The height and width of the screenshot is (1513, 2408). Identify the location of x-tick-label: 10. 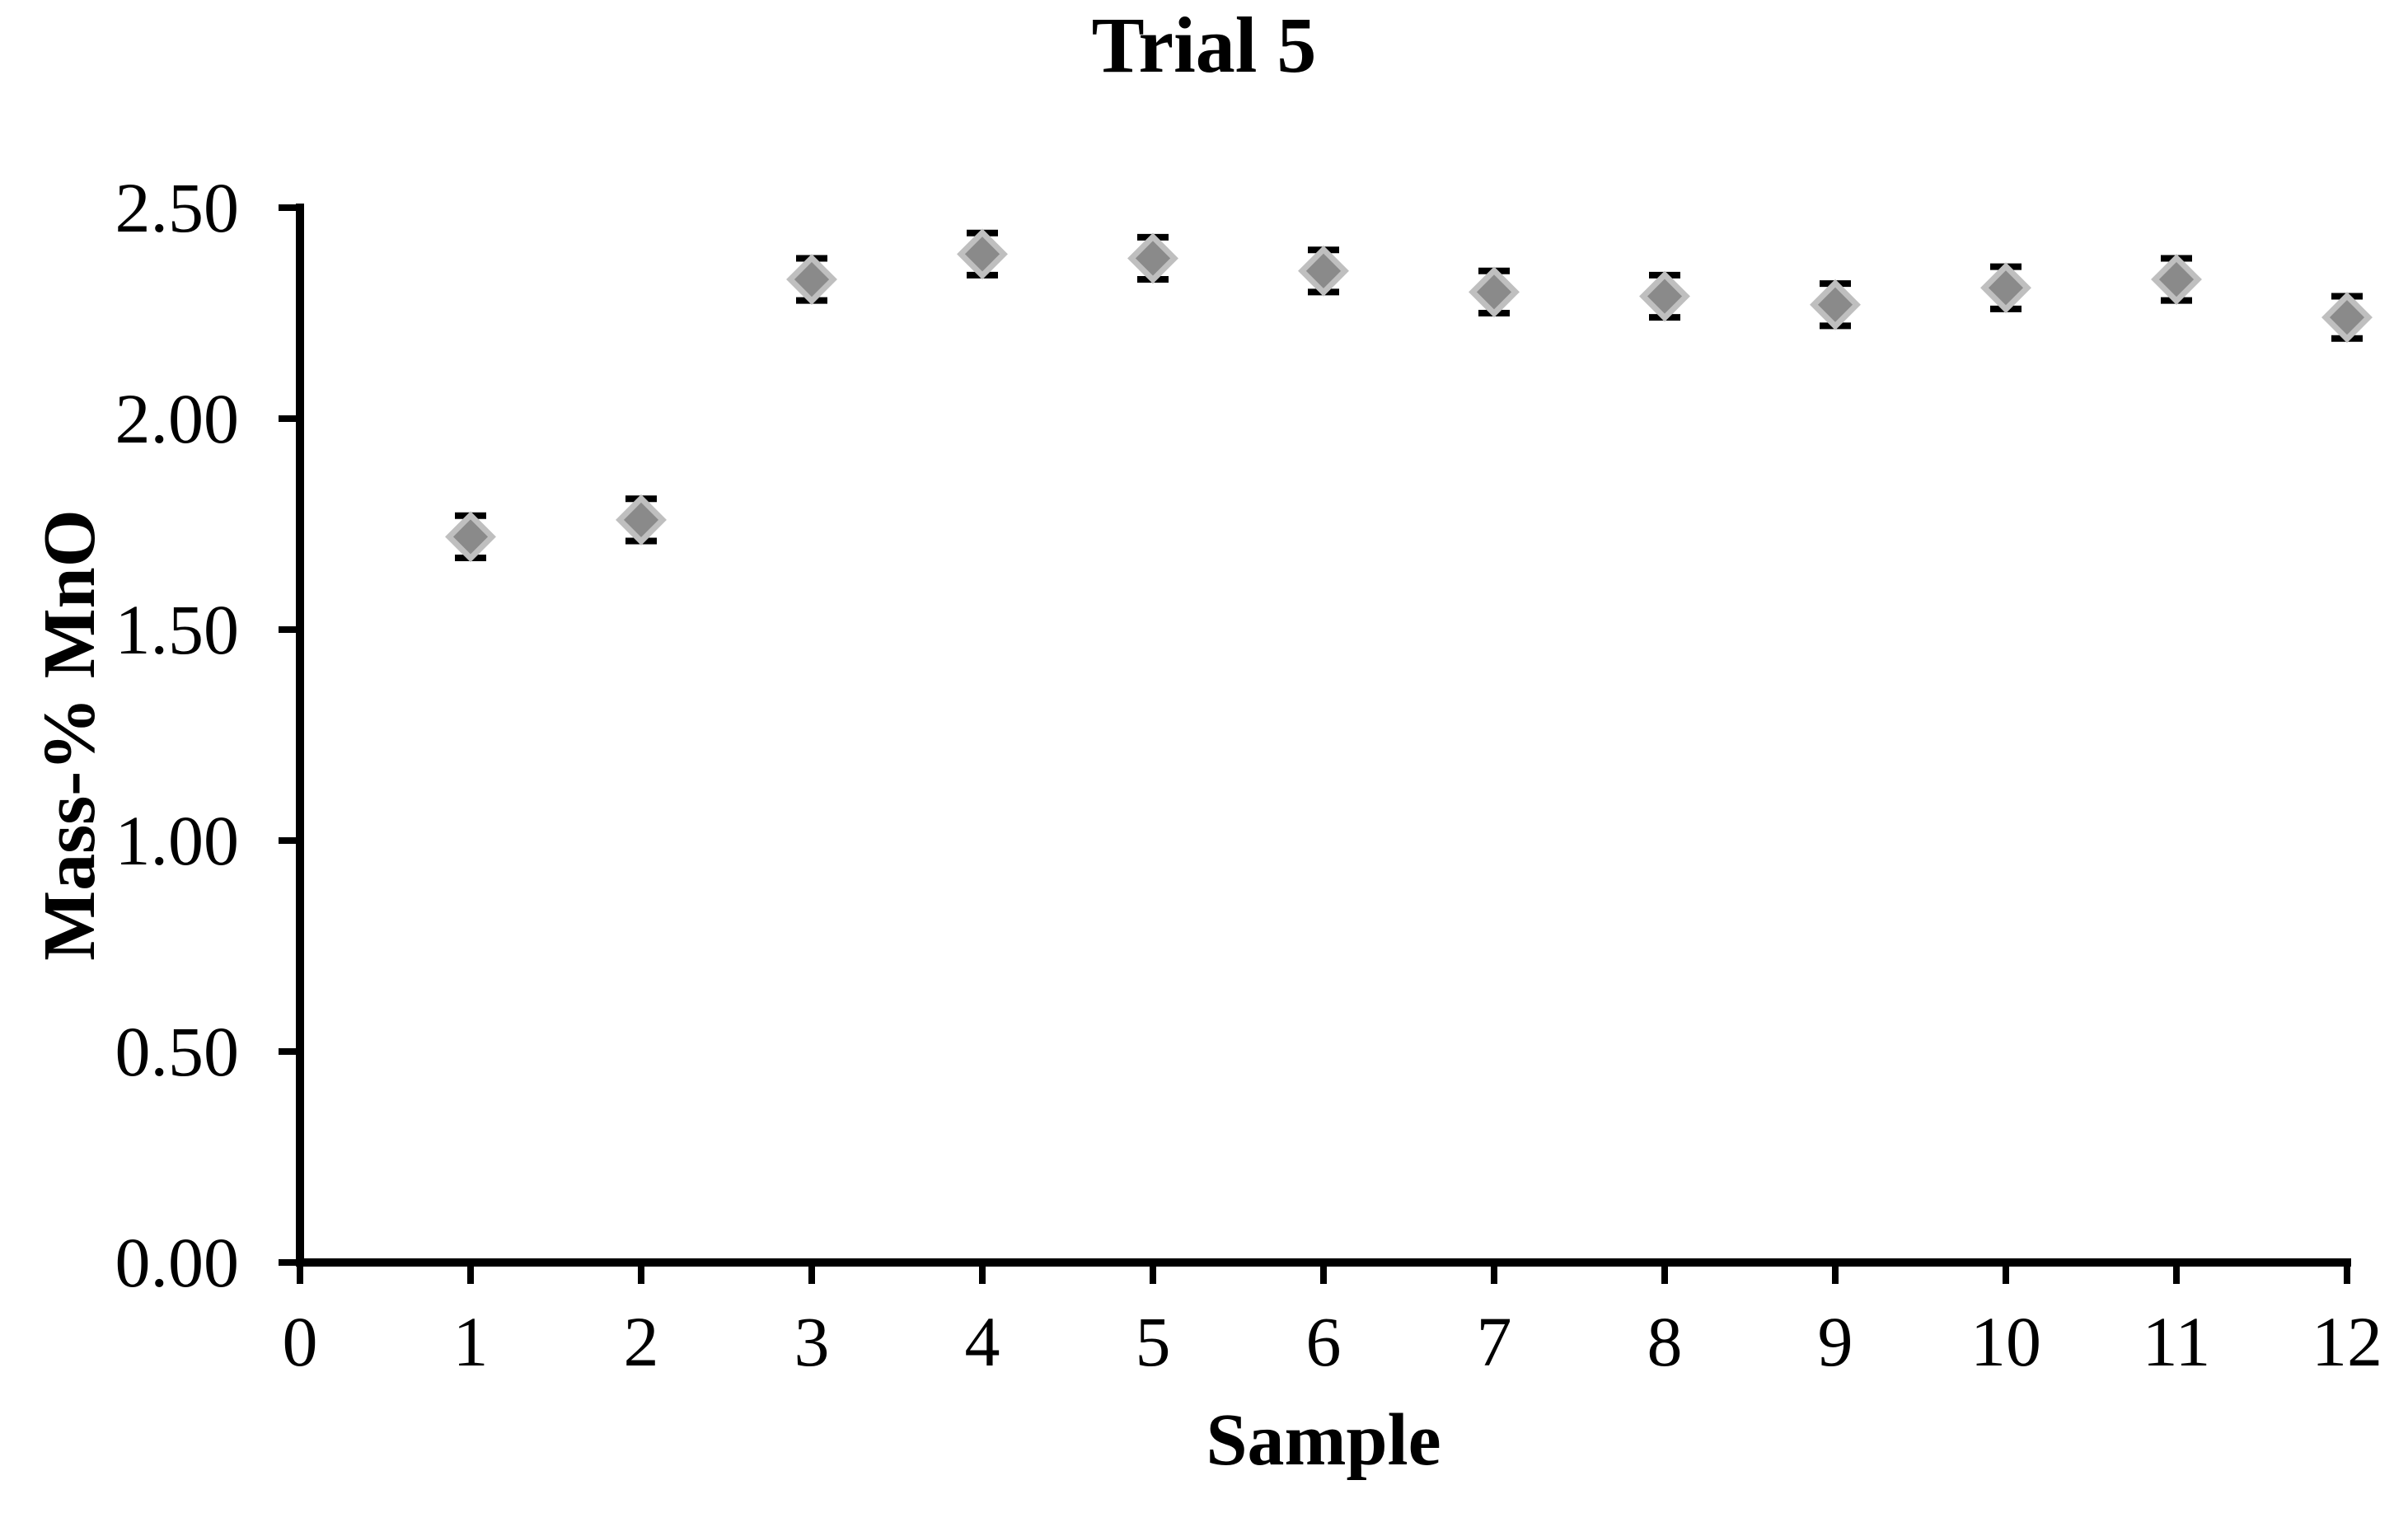
(2006, 1341).